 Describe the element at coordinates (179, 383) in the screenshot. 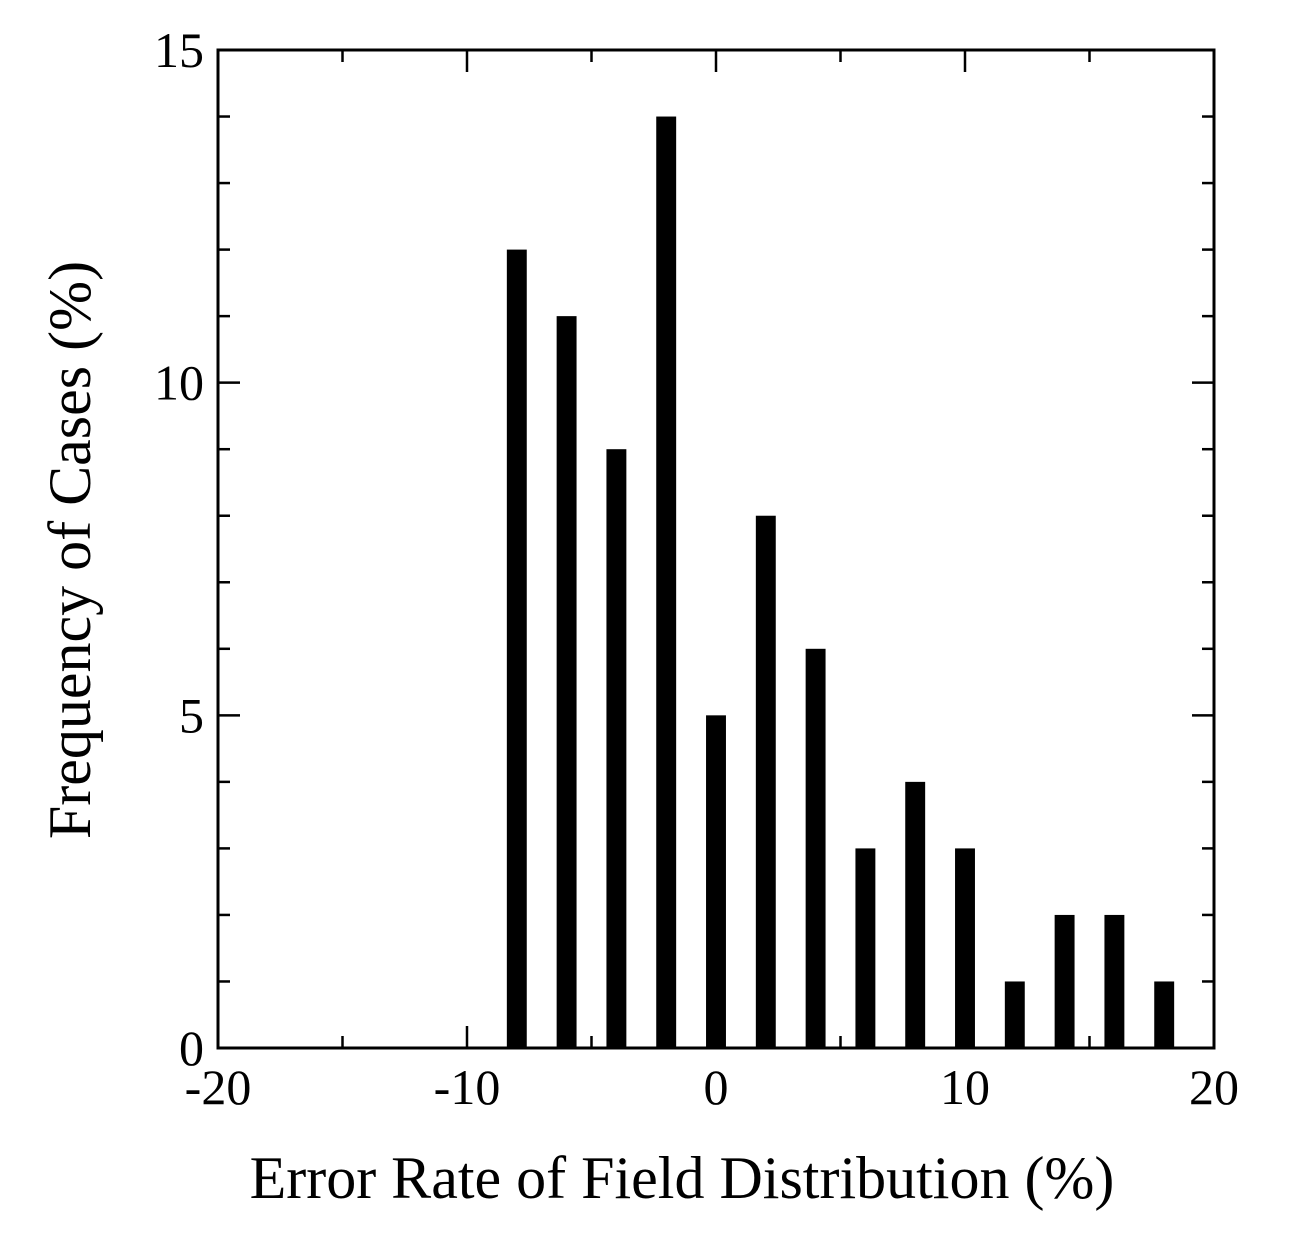

I see `y-tick-label-2: 10` at that location.